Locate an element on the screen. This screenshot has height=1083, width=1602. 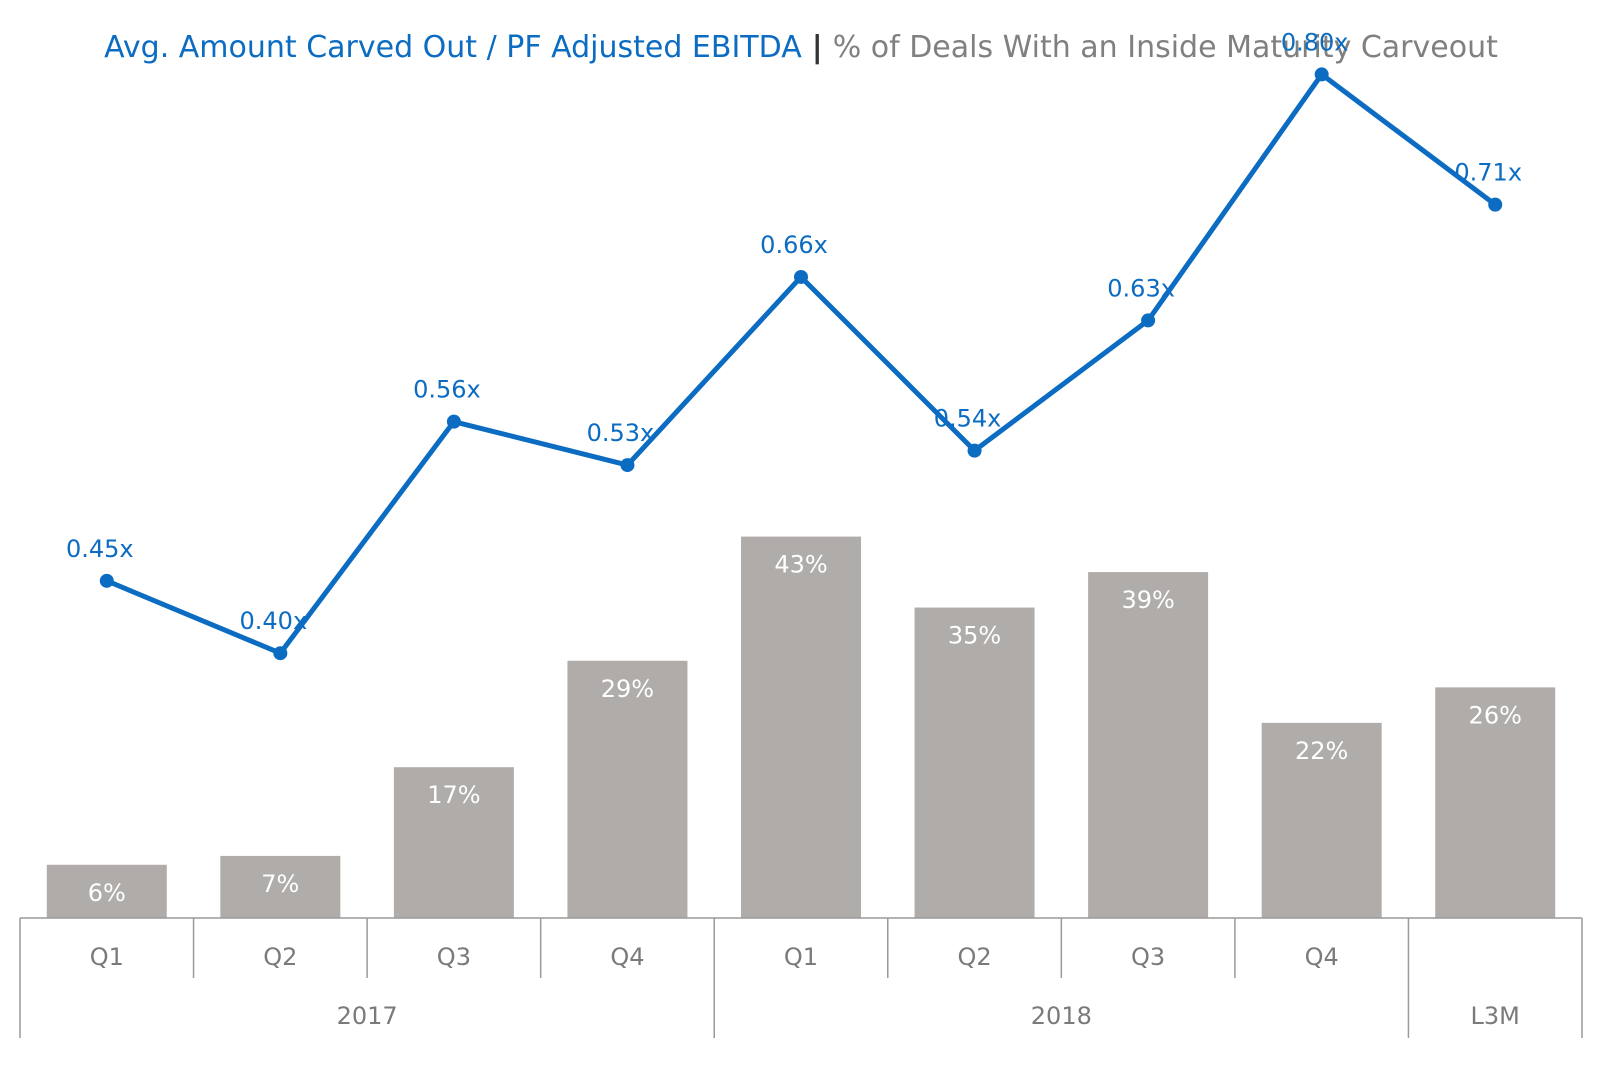
bar-label-8: 22% is located at coordinates (1321, 751).